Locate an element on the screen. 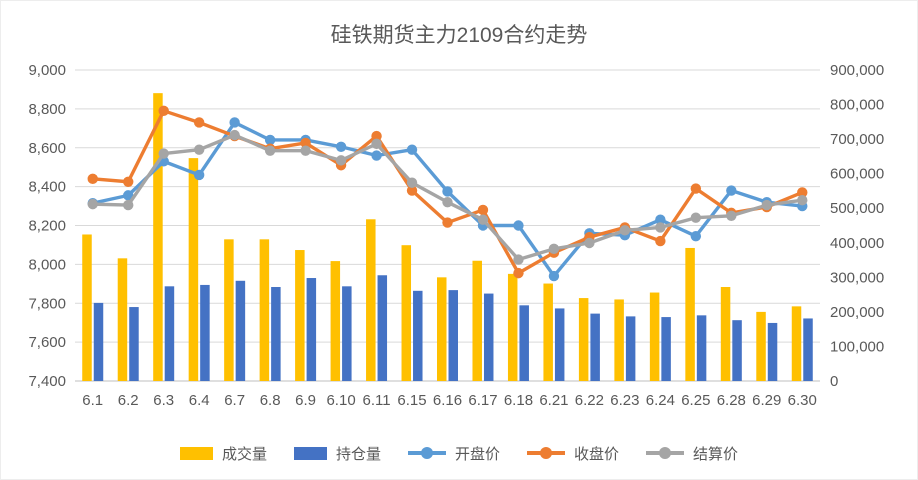 The width and height of the screenshot is (918, 480). volume-bar-6.1 is located at coordinates (87, 307).